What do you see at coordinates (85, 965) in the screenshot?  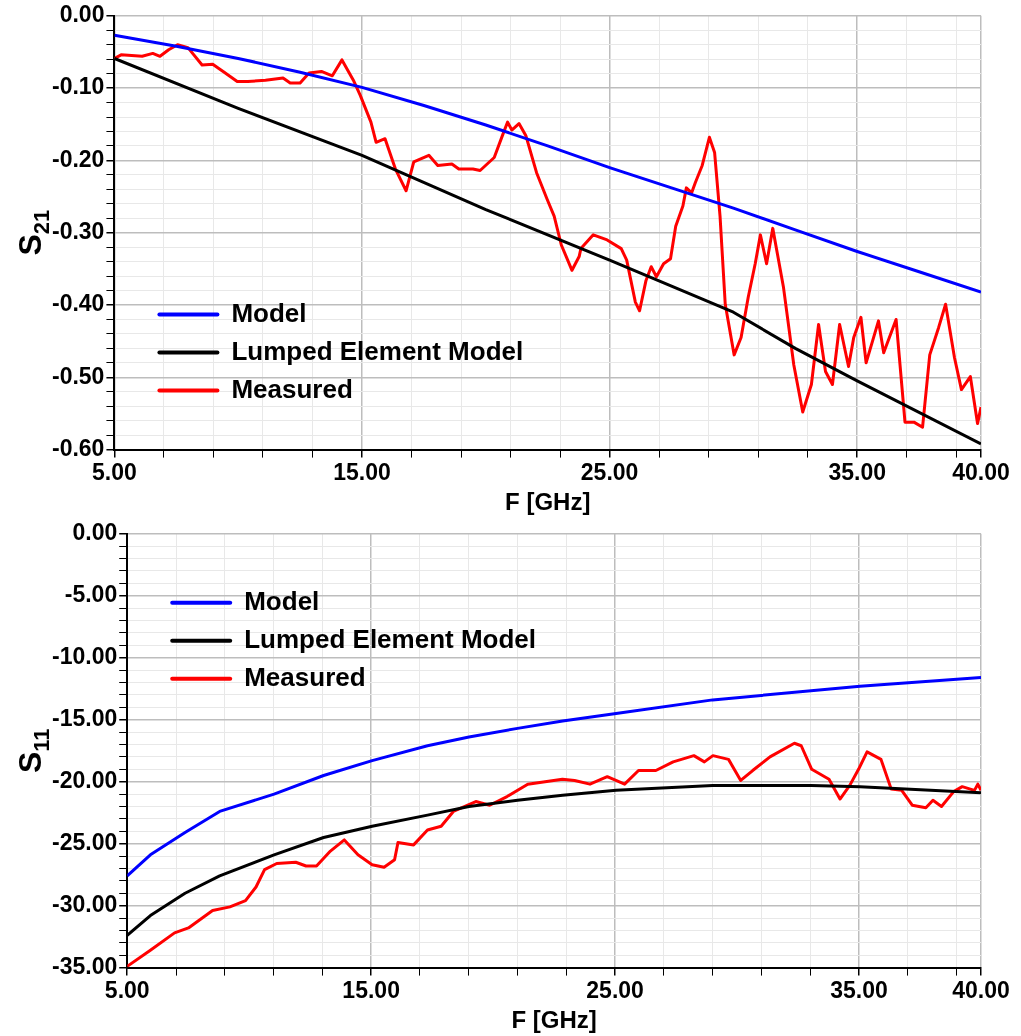 I see `y-tick-label: -35.00` at bounding box center [85, 965].